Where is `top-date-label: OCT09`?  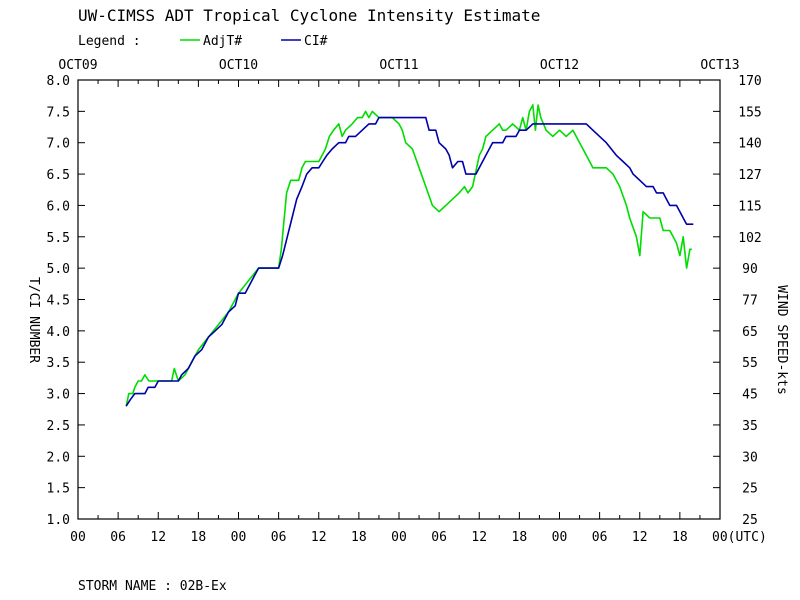
top-date-label: OCT09 is located at coordinates (77, 65).